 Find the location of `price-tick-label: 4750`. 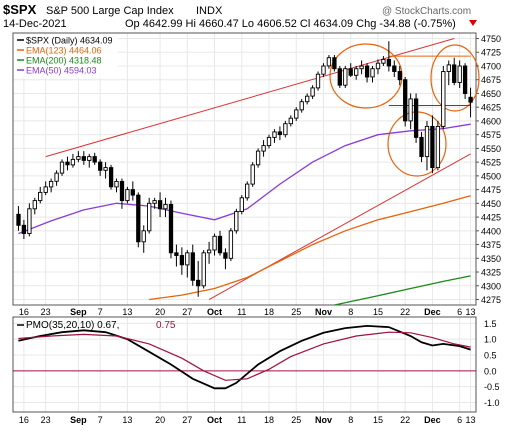

price-tick-label: 4750 is located at coordinates (491, 39).